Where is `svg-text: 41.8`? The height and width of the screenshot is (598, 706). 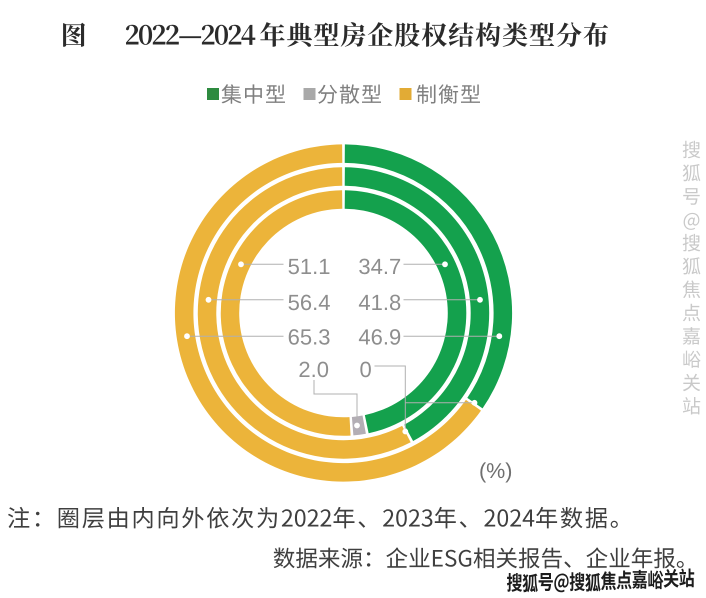 svg-text: 41.8 is located at coordinates (379, 302).